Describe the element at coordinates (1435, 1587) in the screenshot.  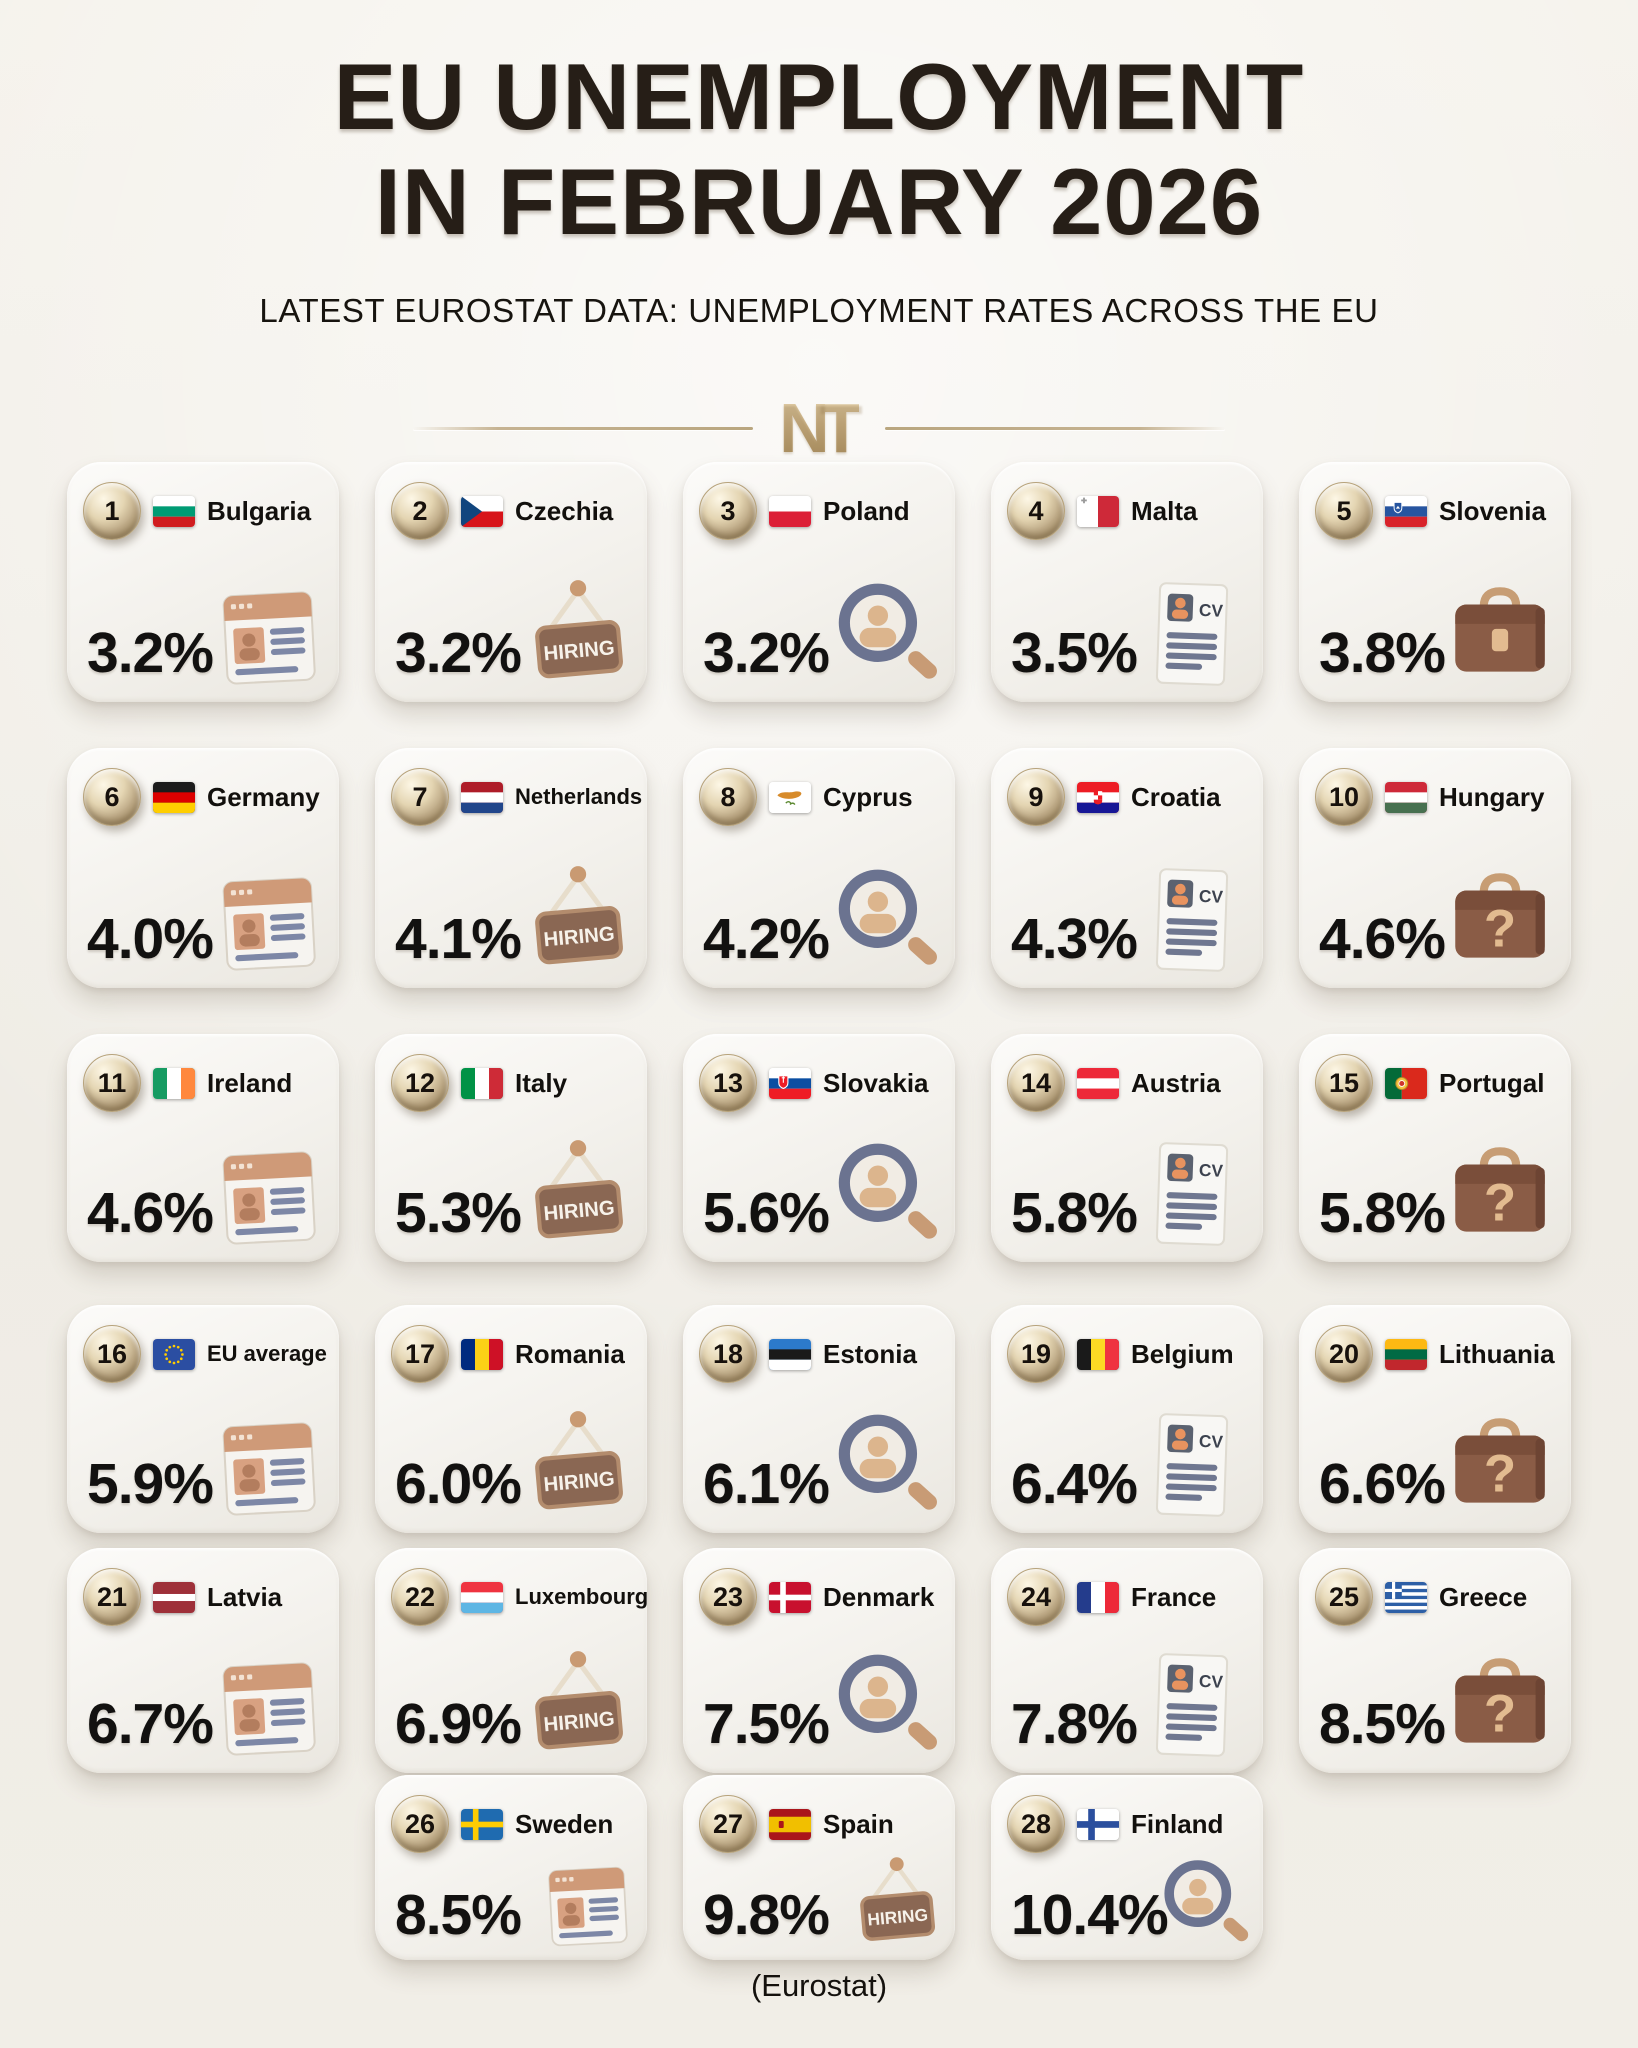
I see `card-header: 25 Greece` at that location.